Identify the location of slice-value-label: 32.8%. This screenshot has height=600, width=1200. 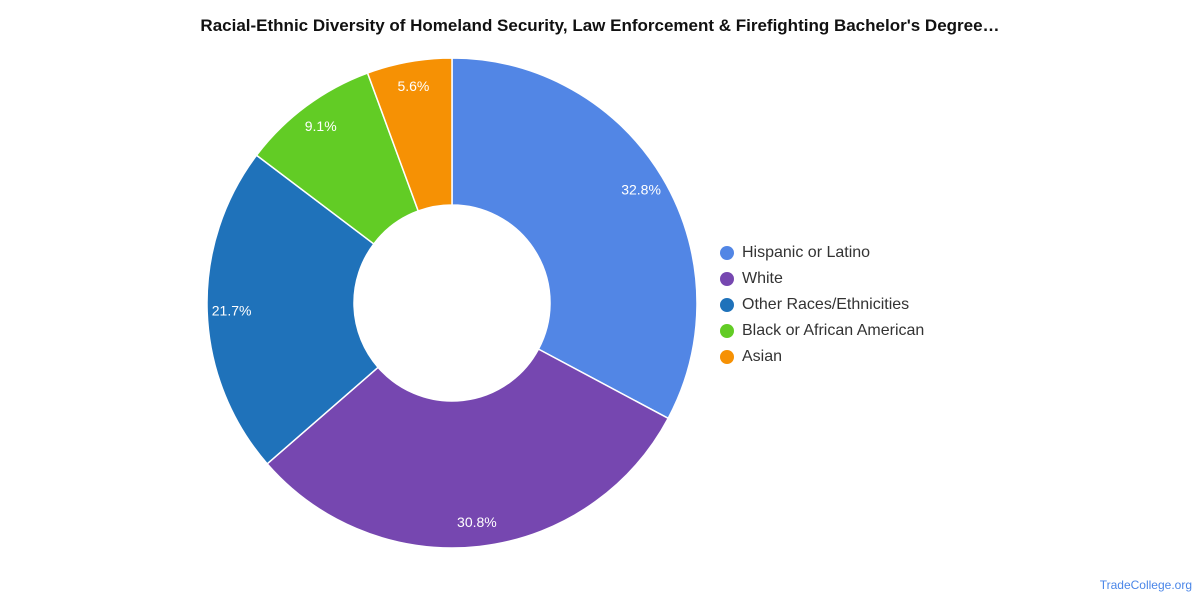
(641, 190).